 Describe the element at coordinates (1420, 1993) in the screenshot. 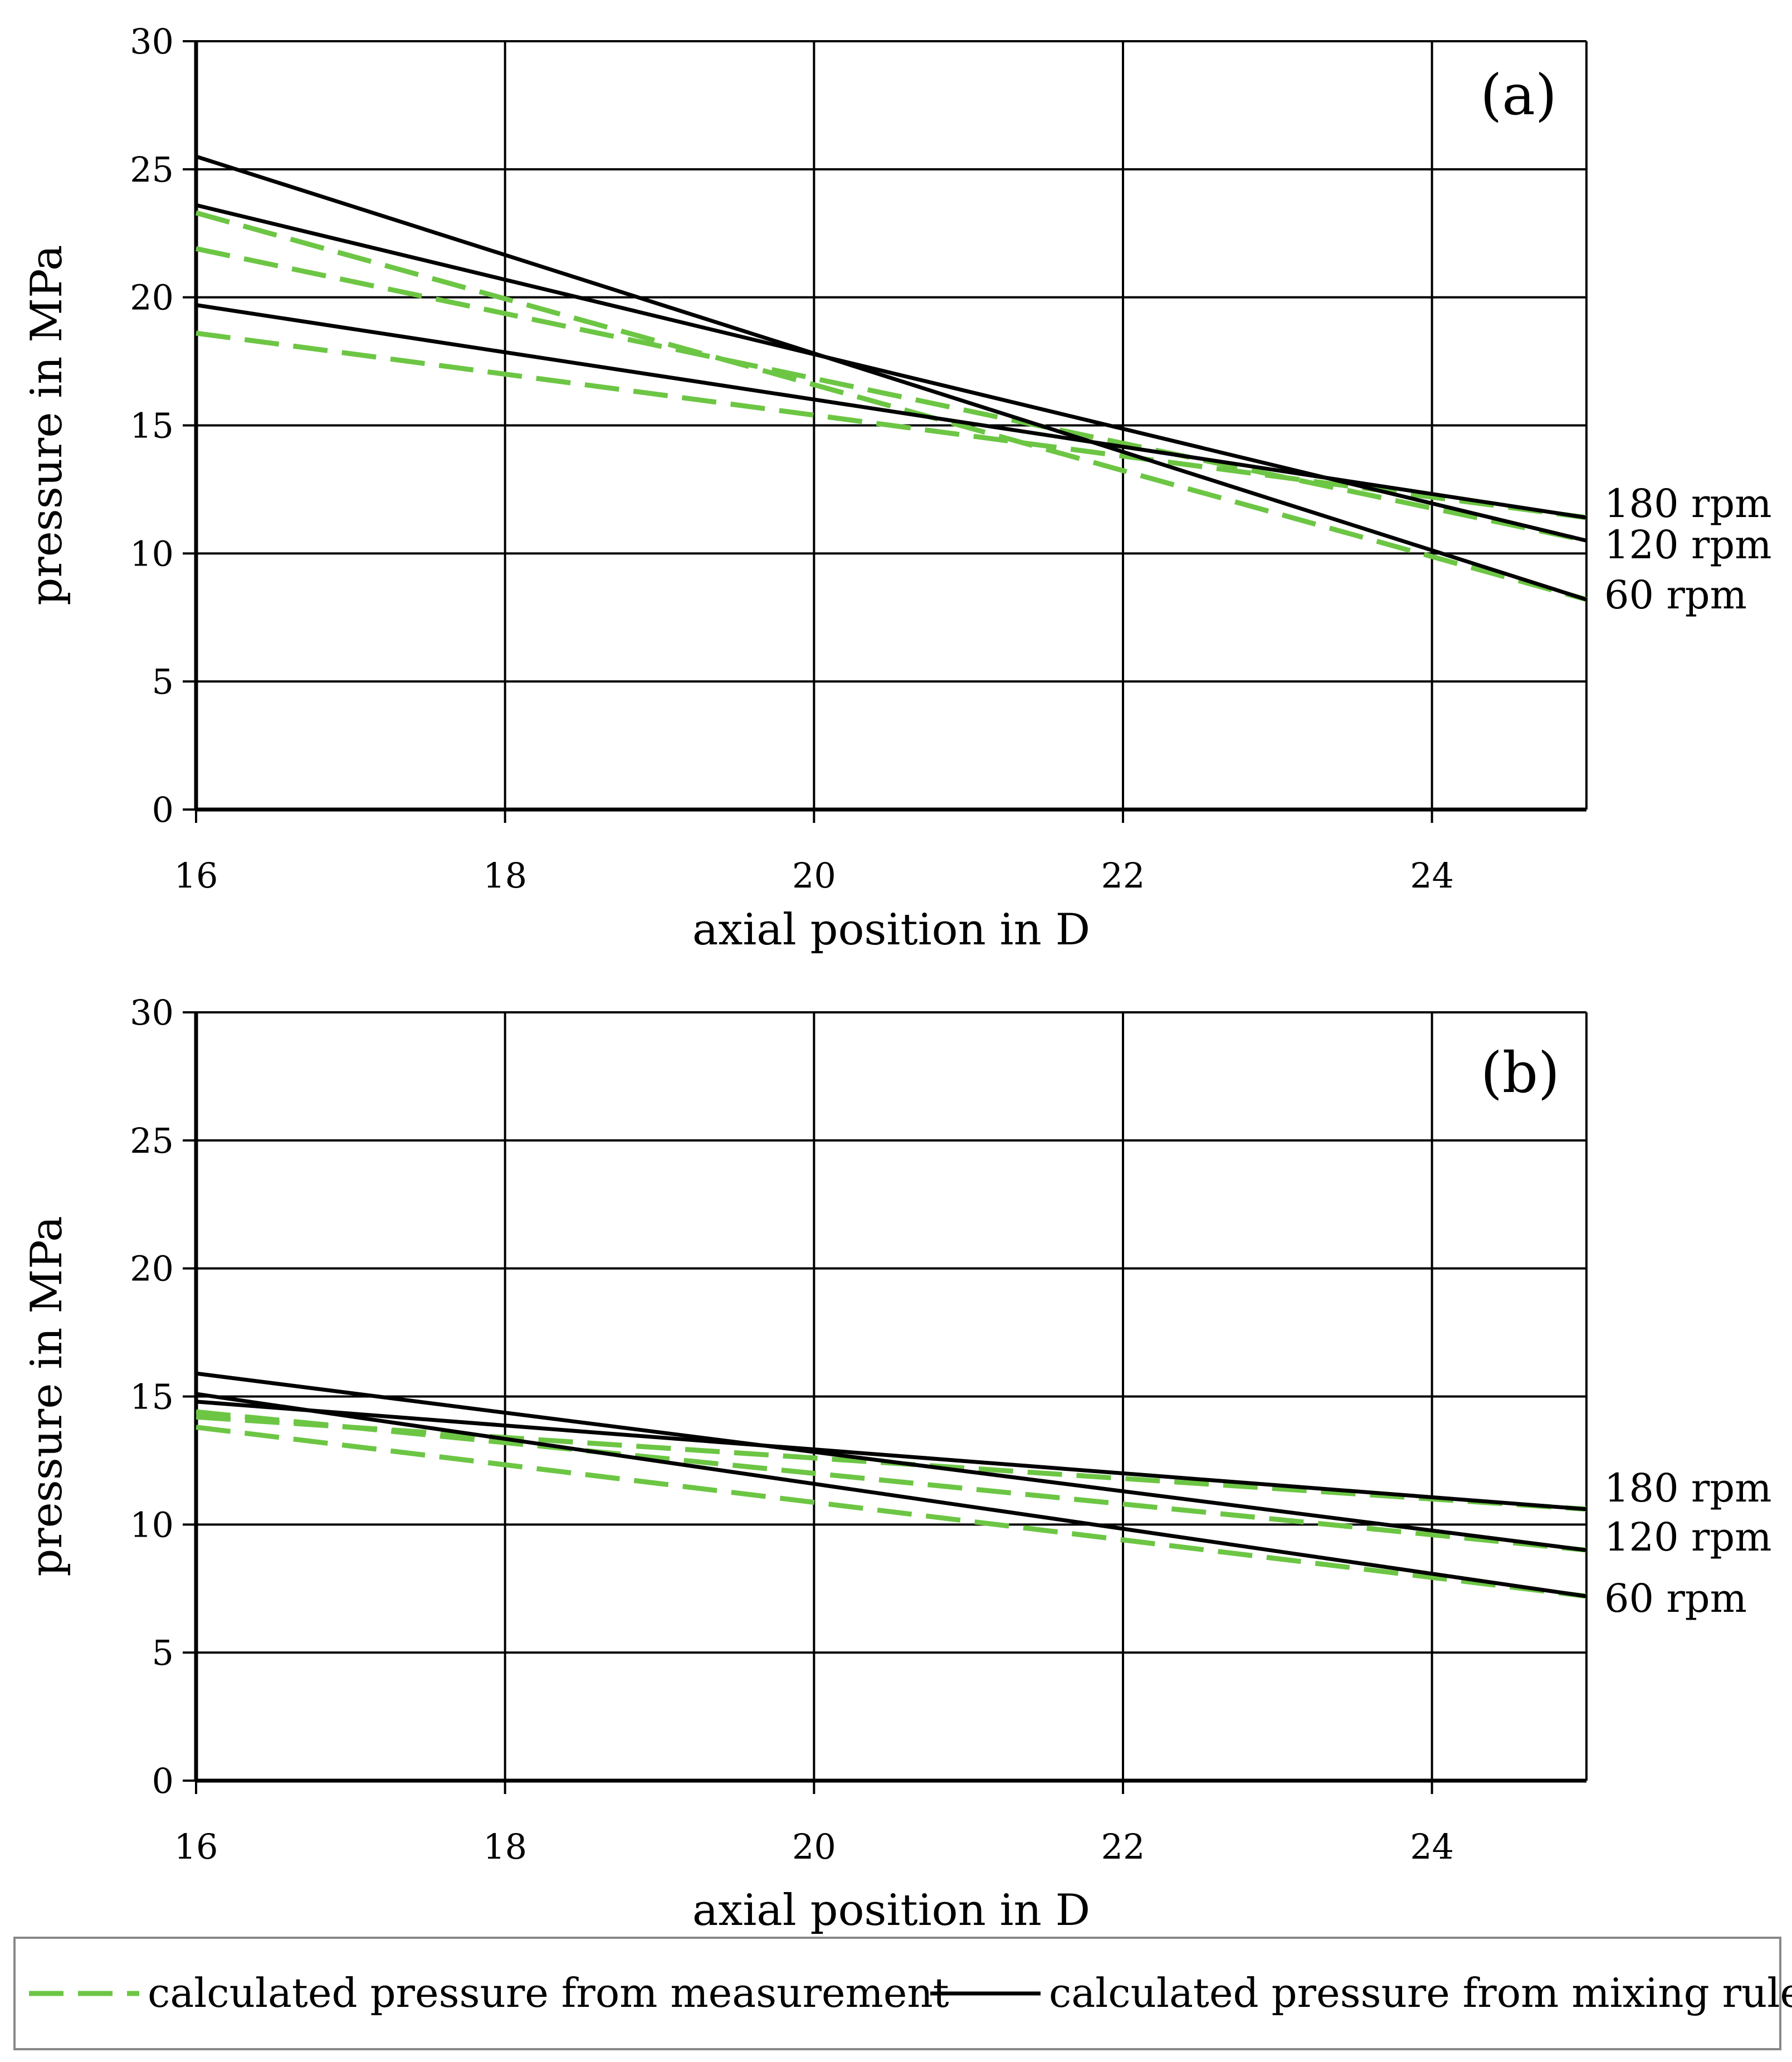

I see `legend-mixing-rule-label: calculated pressure from mixing rule` at that location.